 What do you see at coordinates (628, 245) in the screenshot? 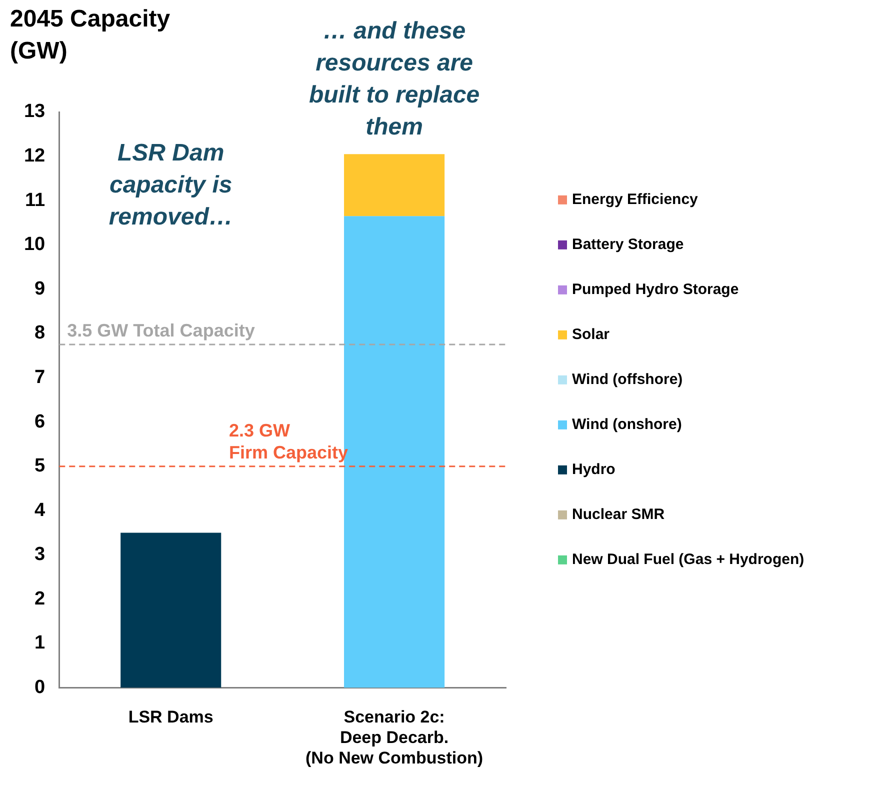
I see `legend-label: Battery Storage` at bounding box center [628, 245].